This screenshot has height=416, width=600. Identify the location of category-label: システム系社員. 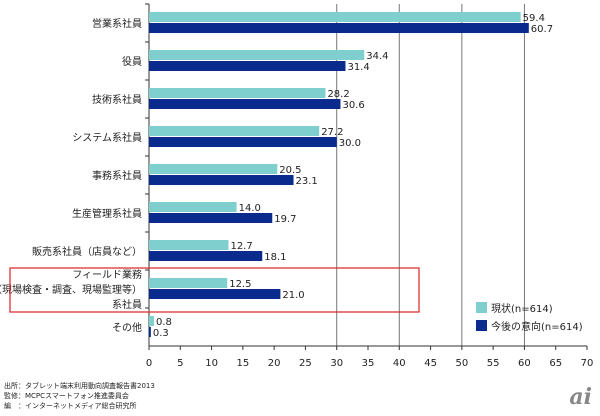
(107, 137).